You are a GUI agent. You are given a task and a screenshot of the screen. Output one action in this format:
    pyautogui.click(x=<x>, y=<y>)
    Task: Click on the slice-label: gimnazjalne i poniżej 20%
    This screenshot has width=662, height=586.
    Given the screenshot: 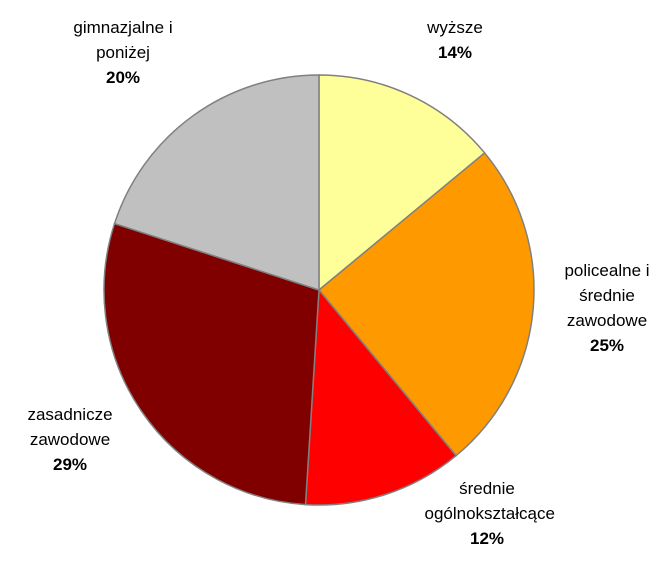 What is the action you would take?
    pyautogui.click(x=123, y=52)
    